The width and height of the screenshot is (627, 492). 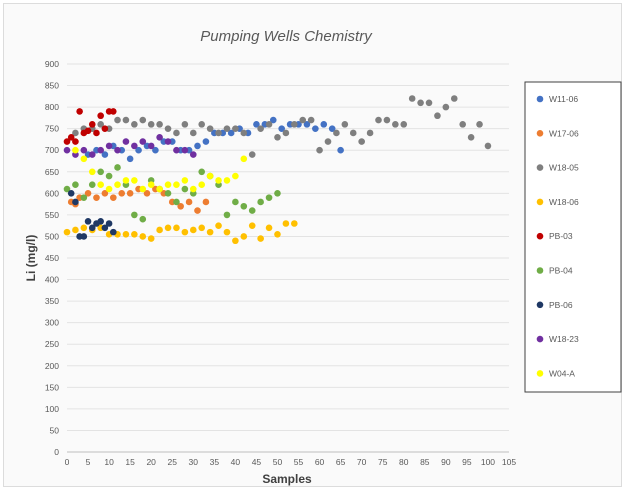 What do you see at coordinates (341, 462) in the screenshot?
I see `x-tick-label: 65` at bounding box center [341, 462].